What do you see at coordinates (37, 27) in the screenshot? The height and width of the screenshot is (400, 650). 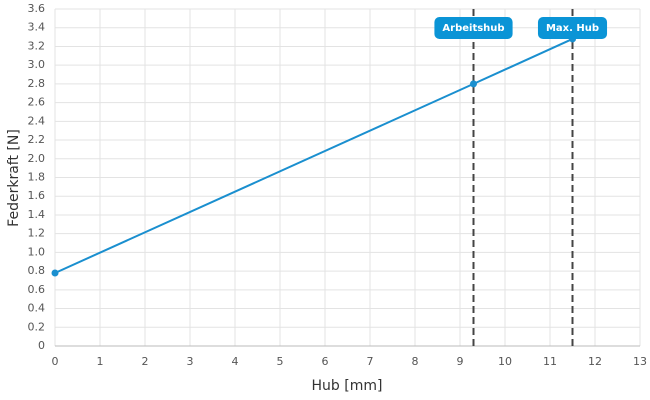 I see `y-tick-label: 3.4` at bounding box center [37, 27].